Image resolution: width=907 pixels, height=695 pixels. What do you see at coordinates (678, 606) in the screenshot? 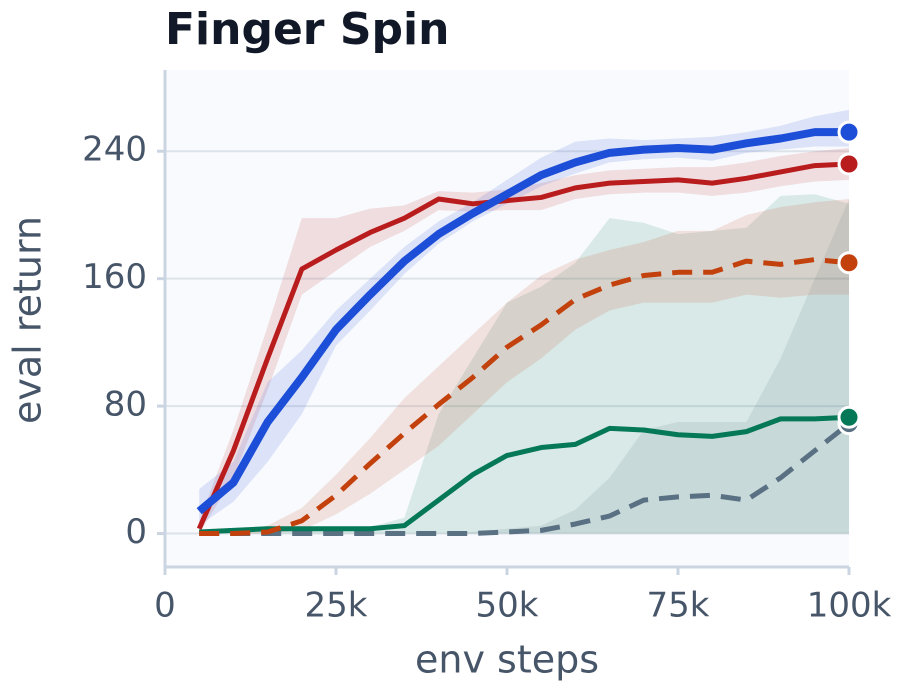
I see `x-tick-label: 75k` at bounding box center [678, 606].